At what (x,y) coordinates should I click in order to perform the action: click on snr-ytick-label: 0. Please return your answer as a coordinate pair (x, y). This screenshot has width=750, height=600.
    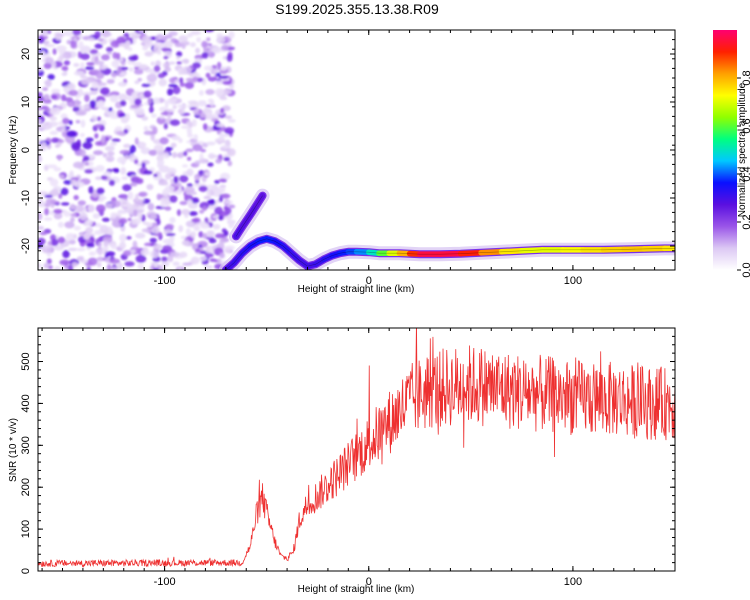
    Looking at the image, I should click on (26, 571).